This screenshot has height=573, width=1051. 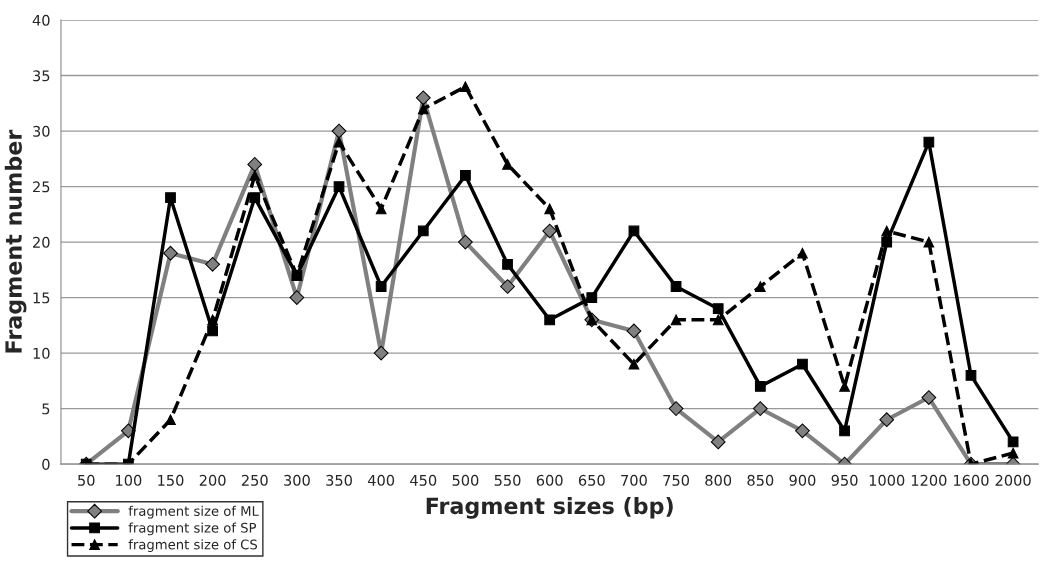 What do you see at coordinates (929, 480) in the screenshot?
I see `x-tick-label: 1200` at bounding box center [929, 480].